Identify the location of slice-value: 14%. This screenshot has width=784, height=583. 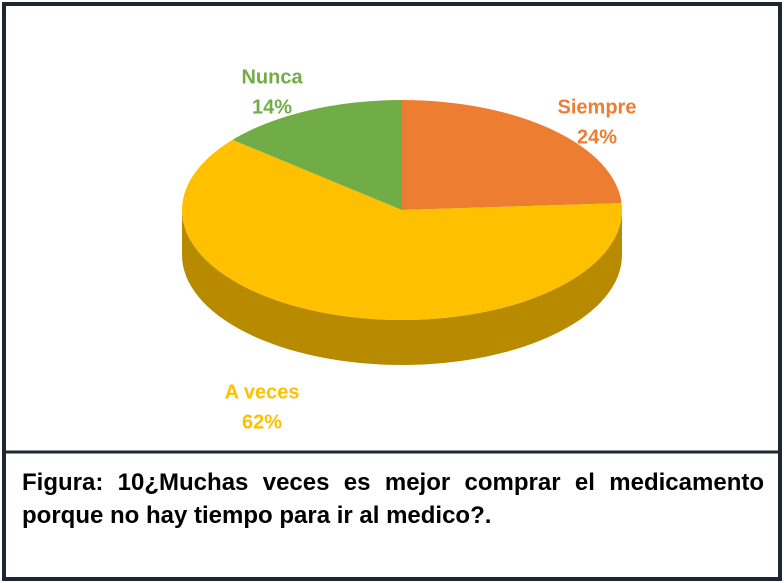
(272, 107).